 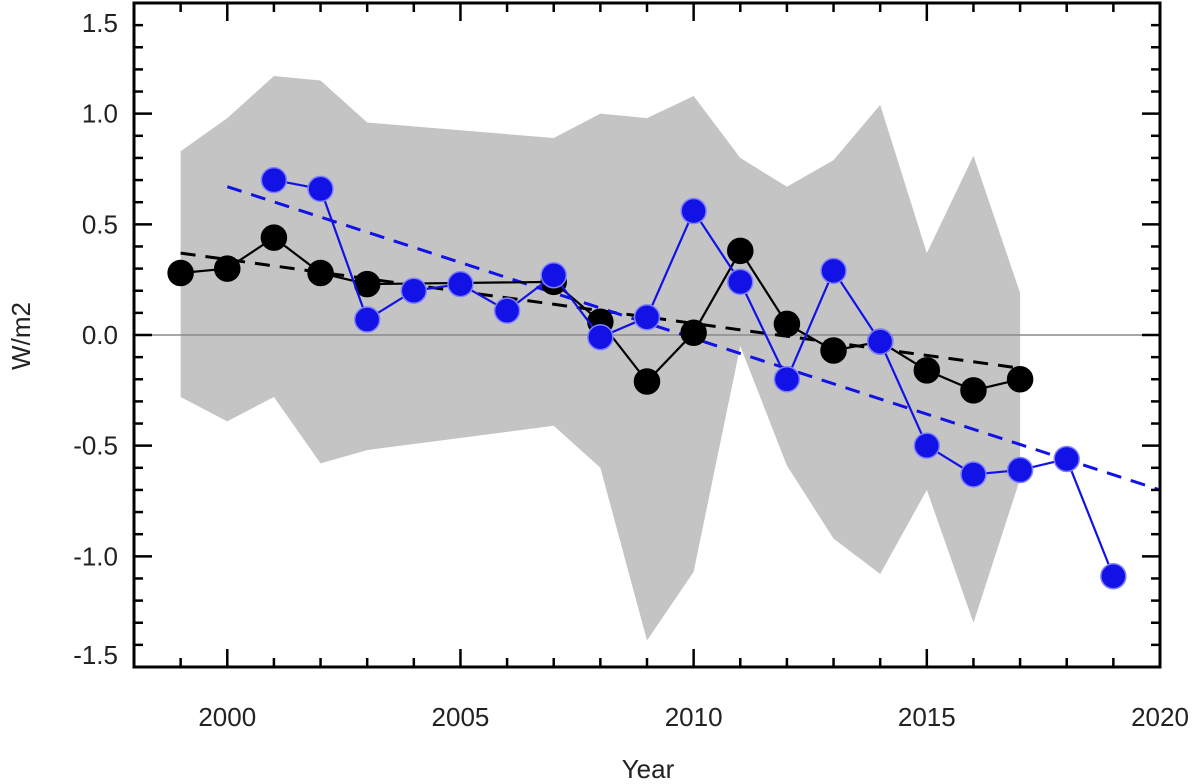 I want to click on data-point-0-2015, so click(x=927, y=370).